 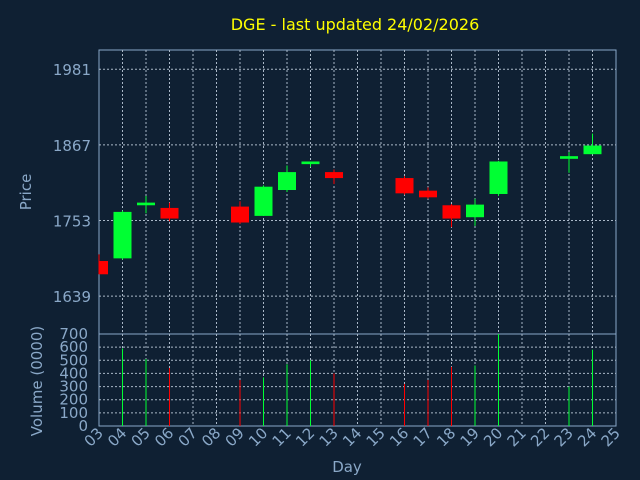 I want to click on day-tick-label: 24, so click(x=587, y=437).